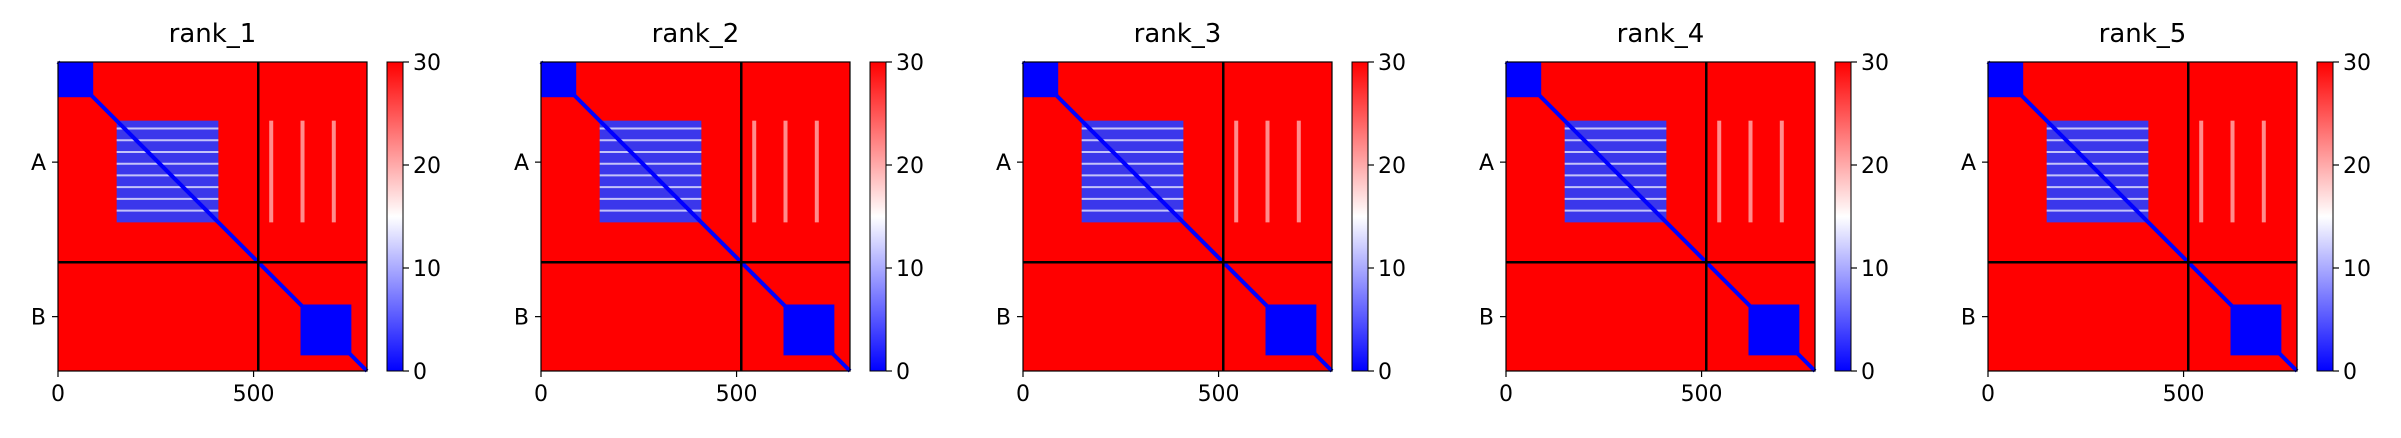  I want to click on panel-title: rank_3, so click(1178, 34).